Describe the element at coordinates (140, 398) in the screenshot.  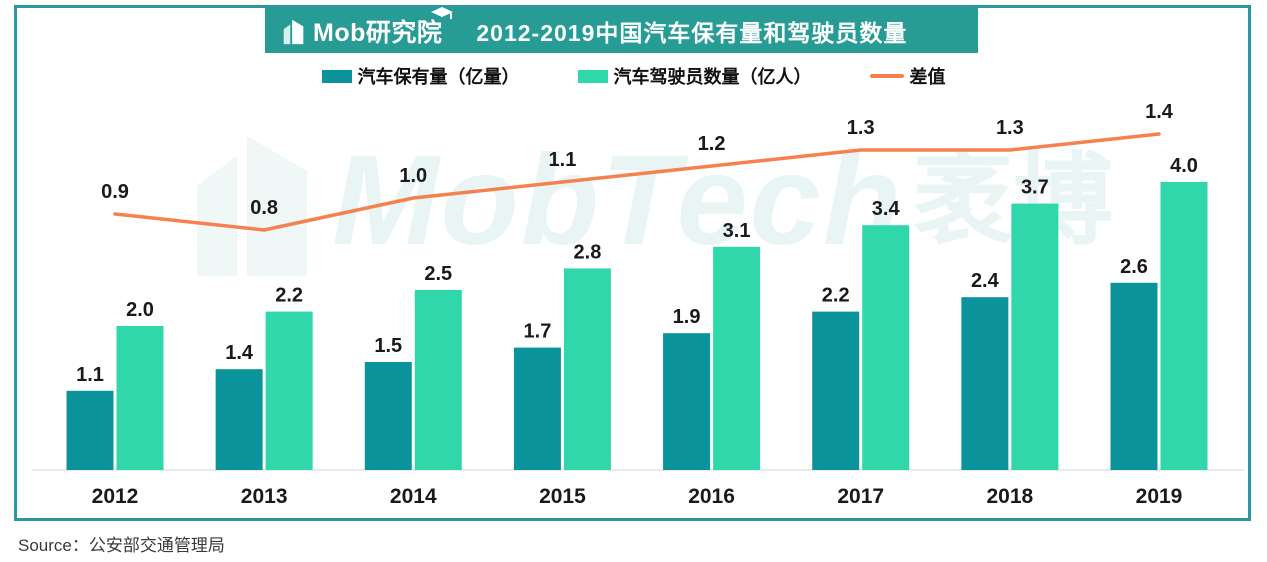
I see `bar-drivers-2012` at that location.